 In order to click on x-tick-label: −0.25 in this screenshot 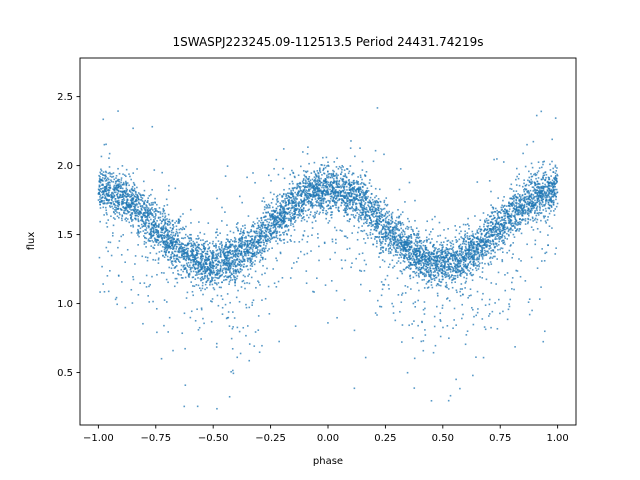, I will do `click(270, 438)`.